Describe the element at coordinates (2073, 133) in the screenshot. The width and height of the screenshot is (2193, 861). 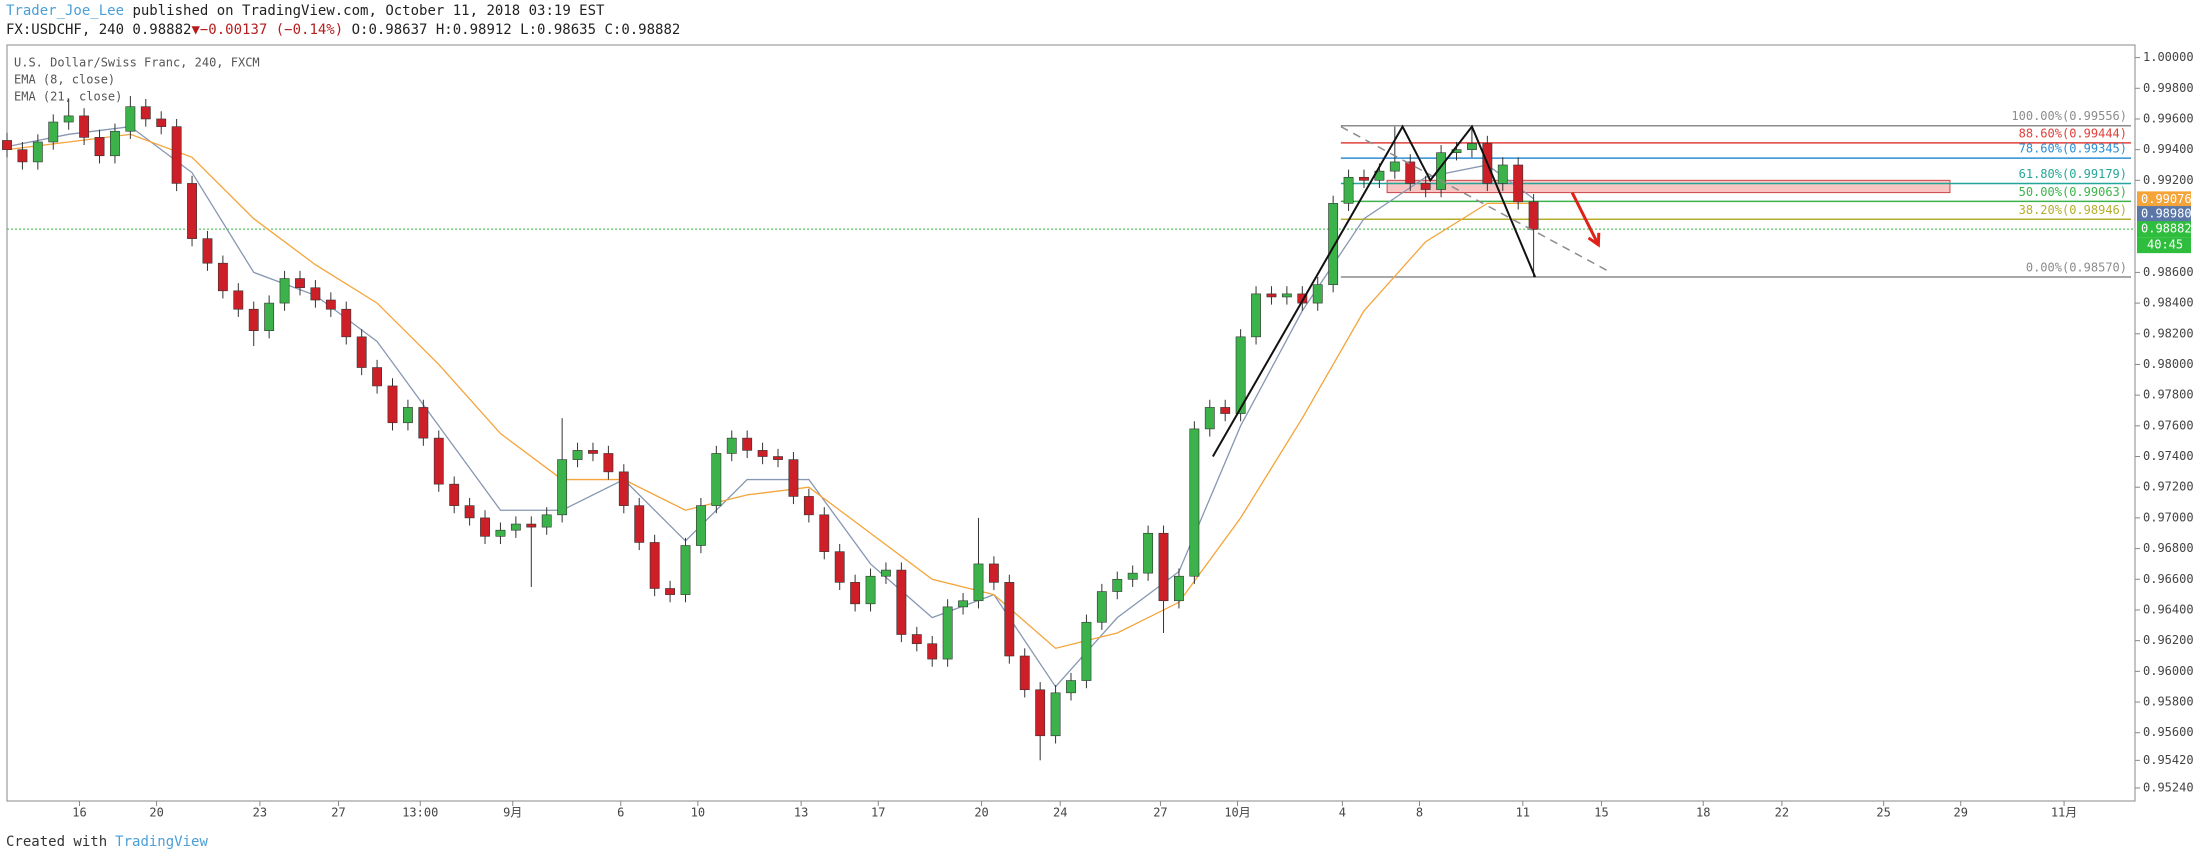
I see `fib-label: 88.60%(0.99444)` at that location.